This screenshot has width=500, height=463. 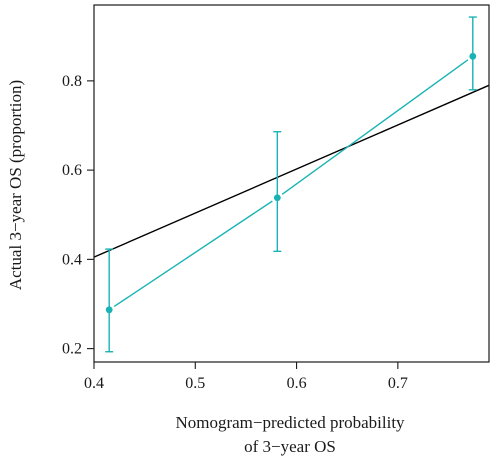 I want to click on x-axis: 0.4 0.5 0.6 0.7, so click(x=246, y=377).